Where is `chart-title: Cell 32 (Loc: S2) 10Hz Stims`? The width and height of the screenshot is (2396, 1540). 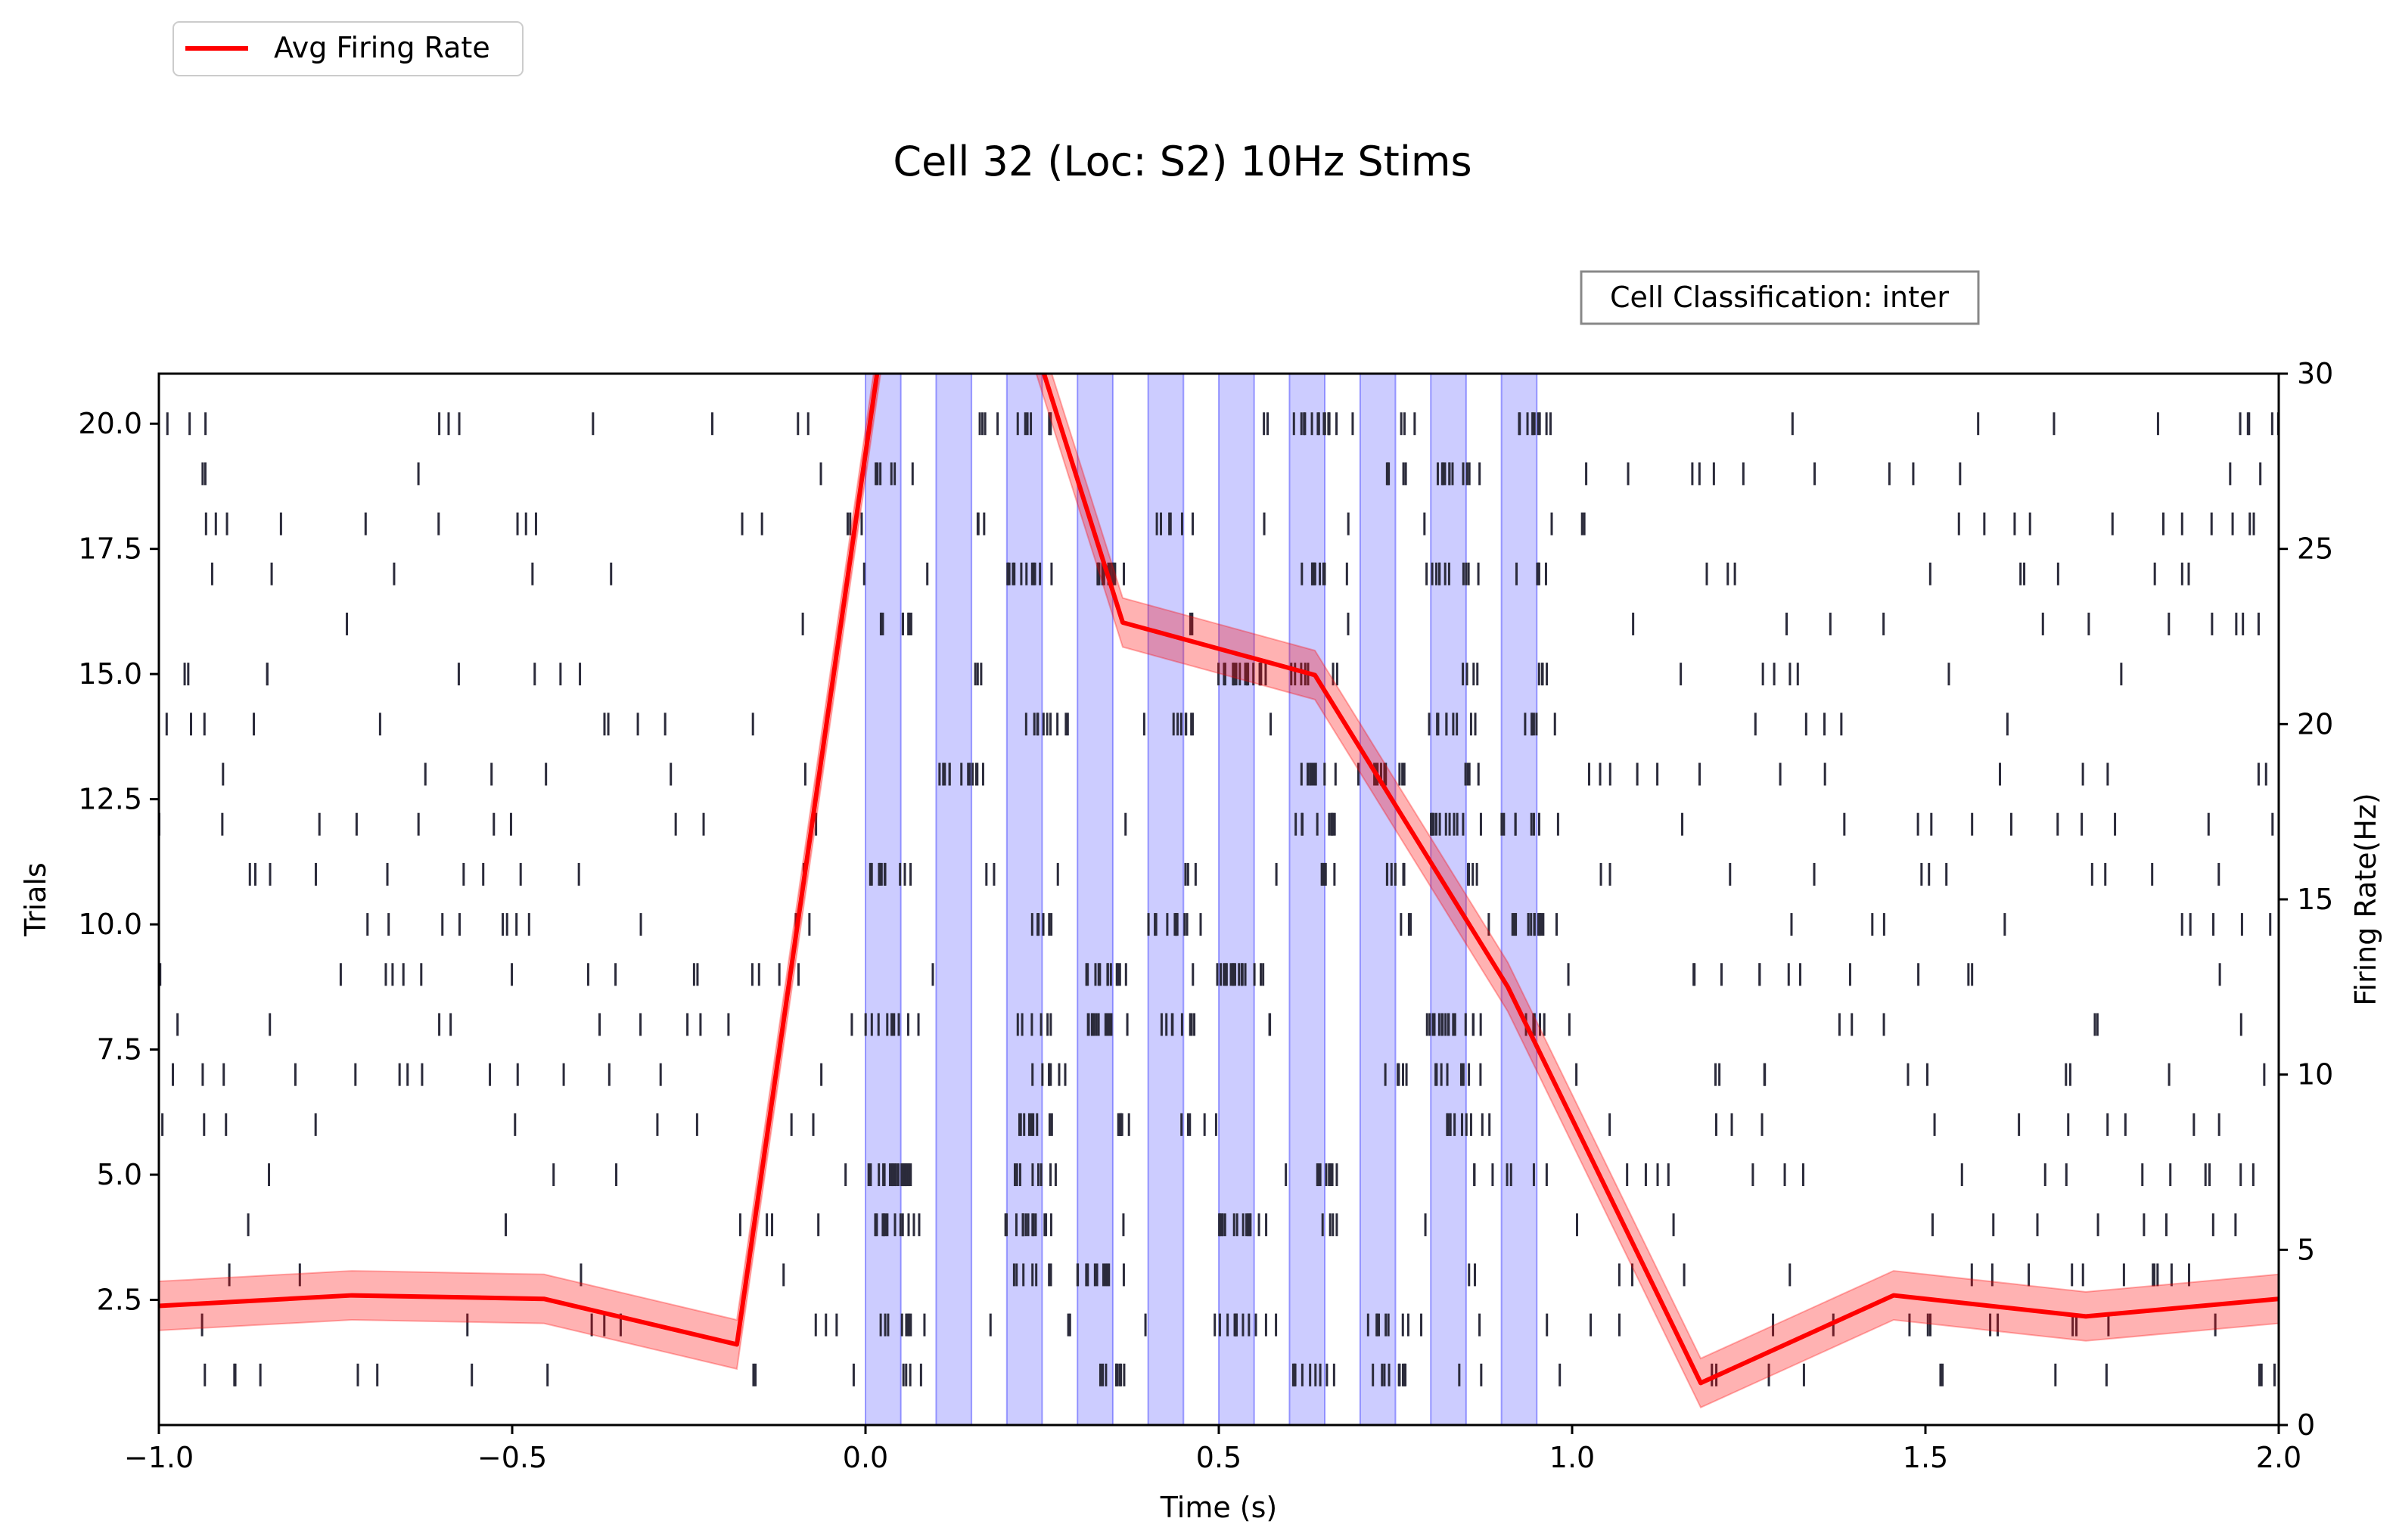 chart-title: Cell 32 (Loc: S2) 10Hz Stims is located at coordinates (1182, 162).